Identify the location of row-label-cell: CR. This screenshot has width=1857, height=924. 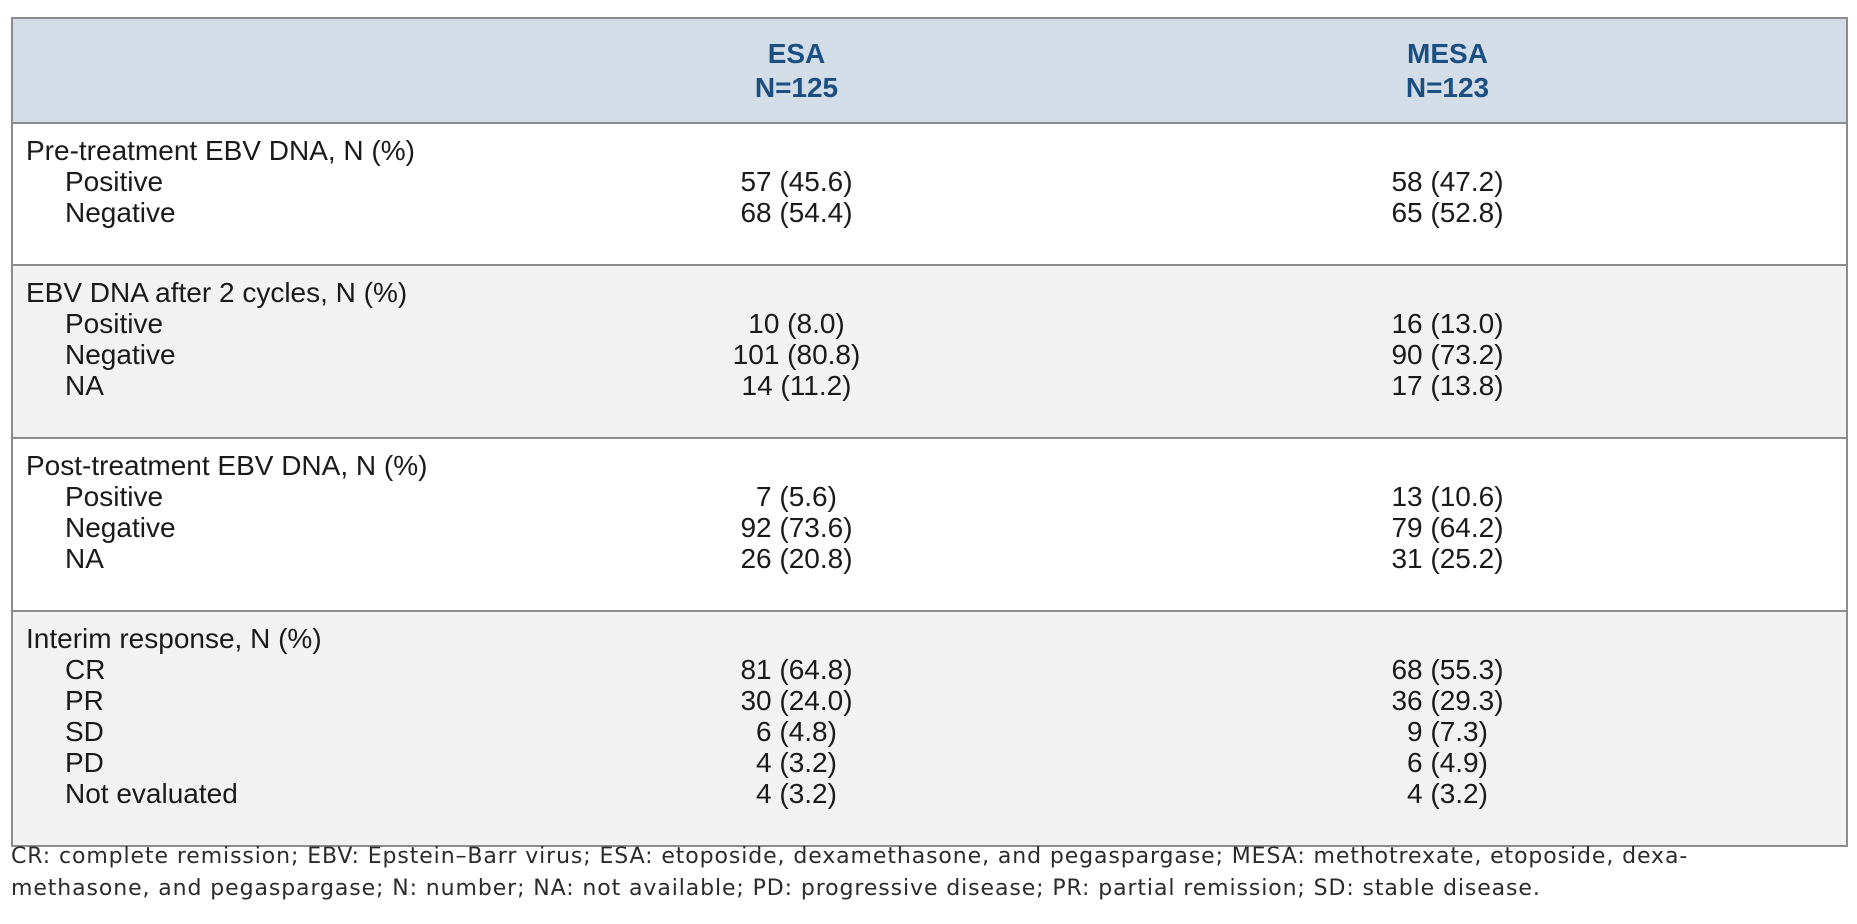
(278, 669).